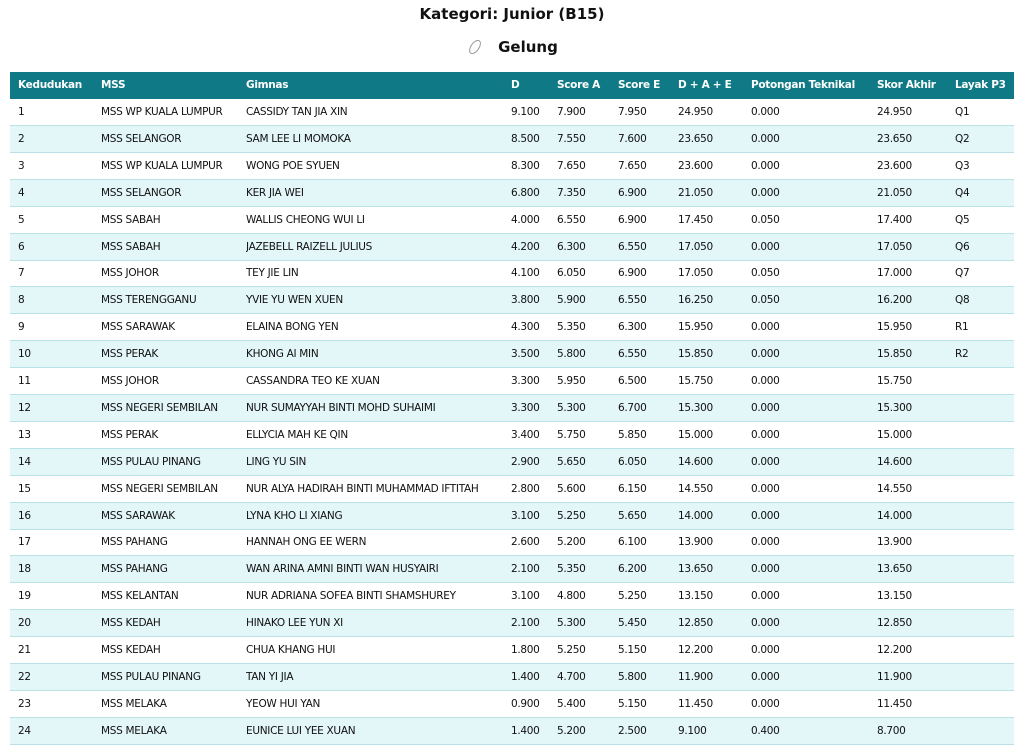 The width and height of the screenshot is (1024, 749). Describe the element at coordinates (291, 650) in the screenshot. I see `table-cell: CHUA KHANG HUI` at that location.